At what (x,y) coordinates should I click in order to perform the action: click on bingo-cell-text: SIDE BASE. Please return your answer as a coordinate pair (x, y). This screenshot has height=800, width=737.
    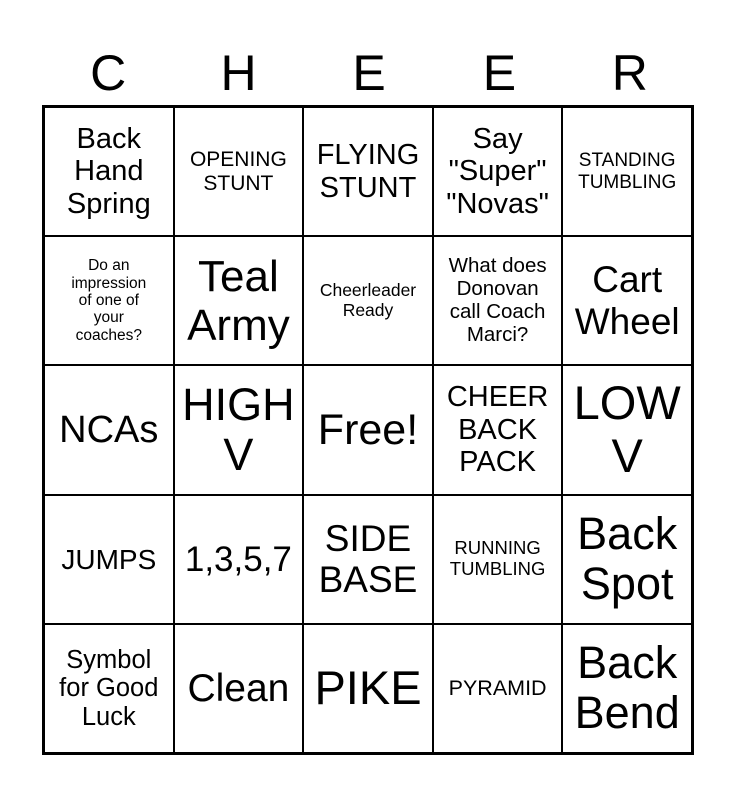
    Looking at the image, I should click on (368, 559).